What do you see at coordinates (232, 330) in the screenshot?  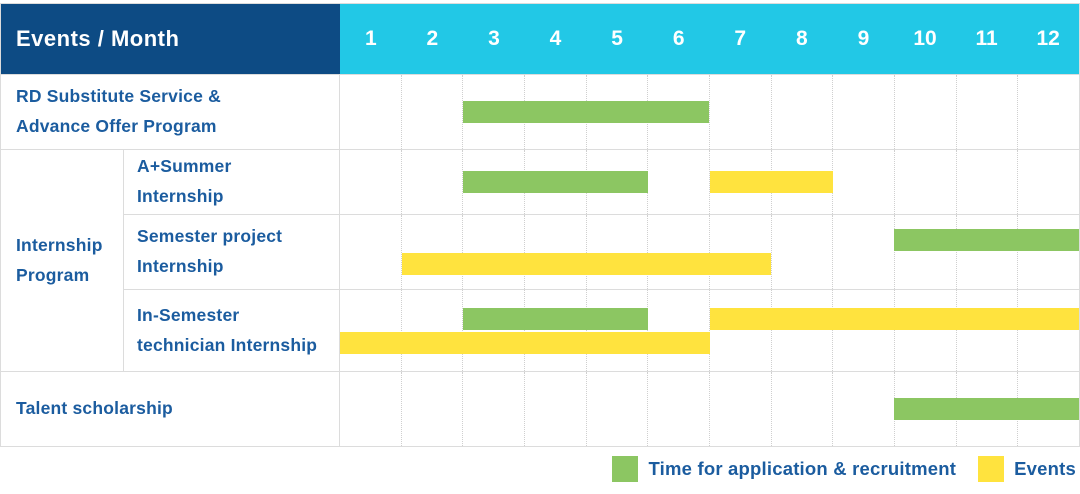 I see `row-label-in-semester-technician: In-Semester technician Internship` at bounding box center [232, 330].